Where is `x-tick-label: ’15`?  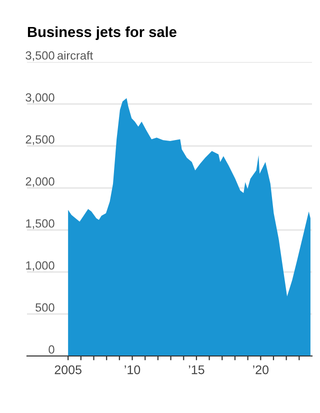 x-tick-label: ’15 is located at coordinates (196, 369).